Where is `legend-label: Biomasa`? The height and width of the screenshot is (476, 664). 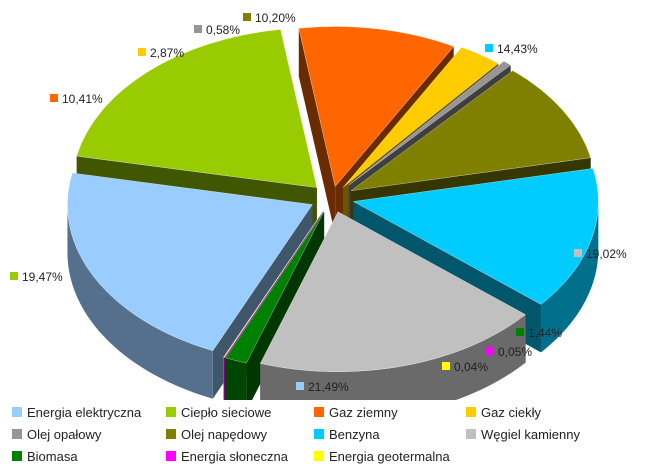 legend-label: Biomasa is located at coordinates (52, 456).